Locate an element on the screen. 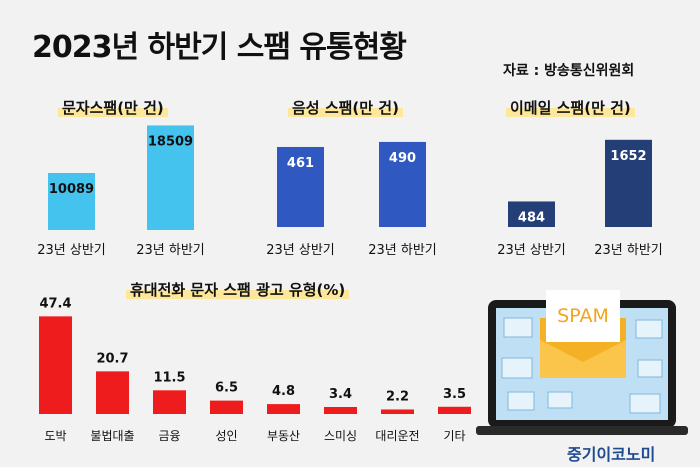  category-label-8: 기타 is located at coordinates (454, 436).